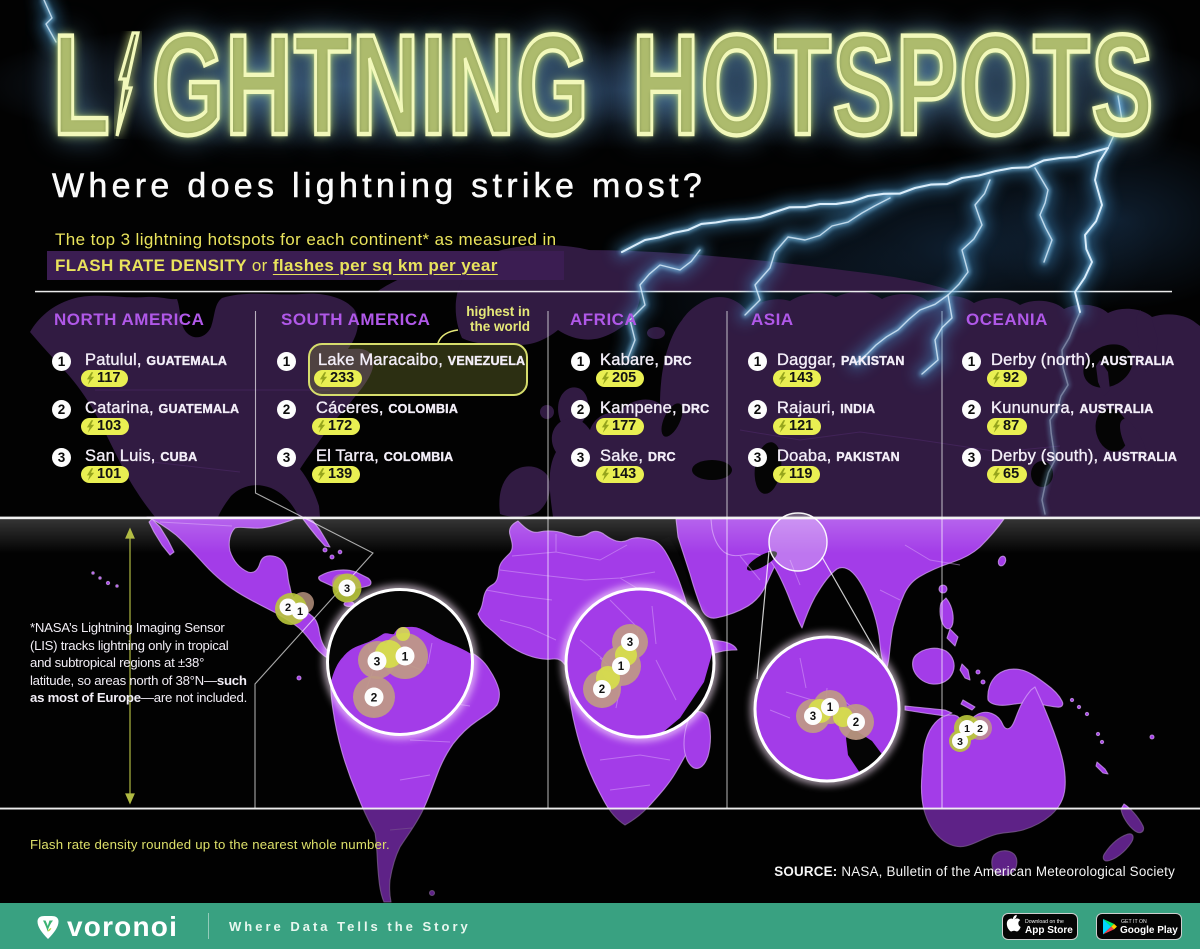 The width and height of the screenshot is (1200, 949). What do you see at coordinates (1149, 930) in the screenshot?
I see `svg-text: Google Play` at bounding box center [1149, 930].